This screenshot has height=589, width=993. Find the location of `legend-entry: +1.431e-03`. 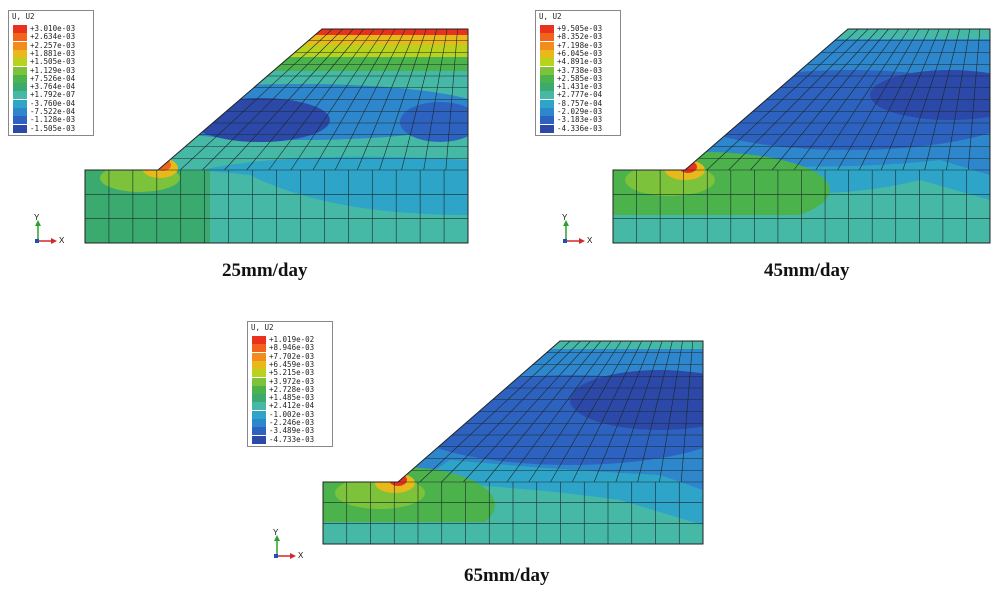

legend-entry: +1.431e-03 is located at coordinates (571, 87).